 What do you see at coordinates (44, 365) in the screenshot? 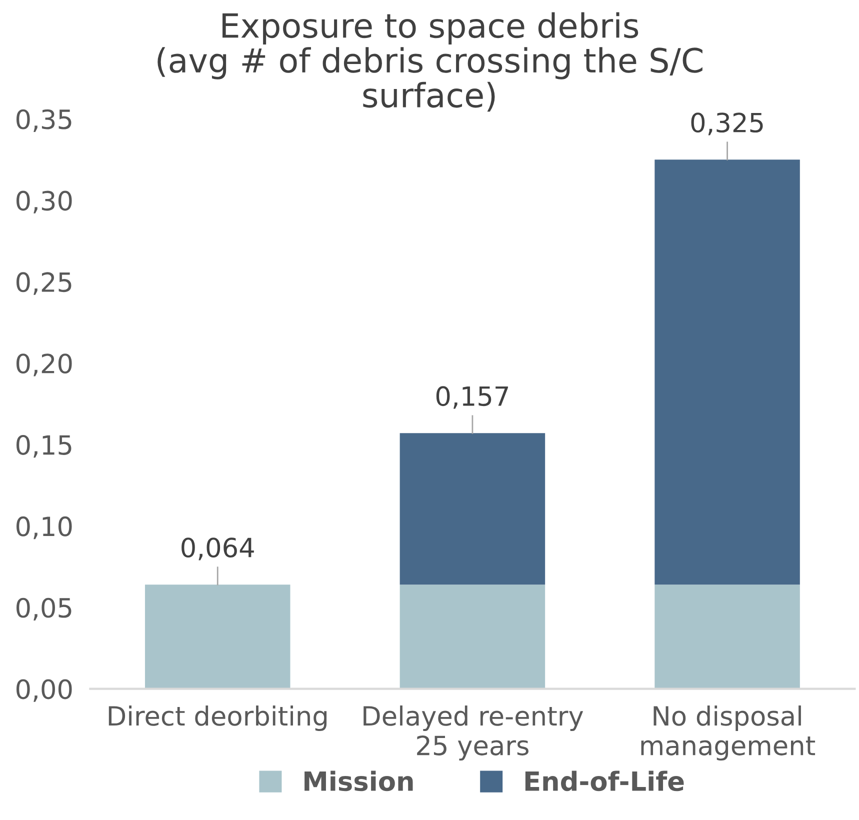
I see `y-tick-label: 0,20` at bounding box center [44, 365].